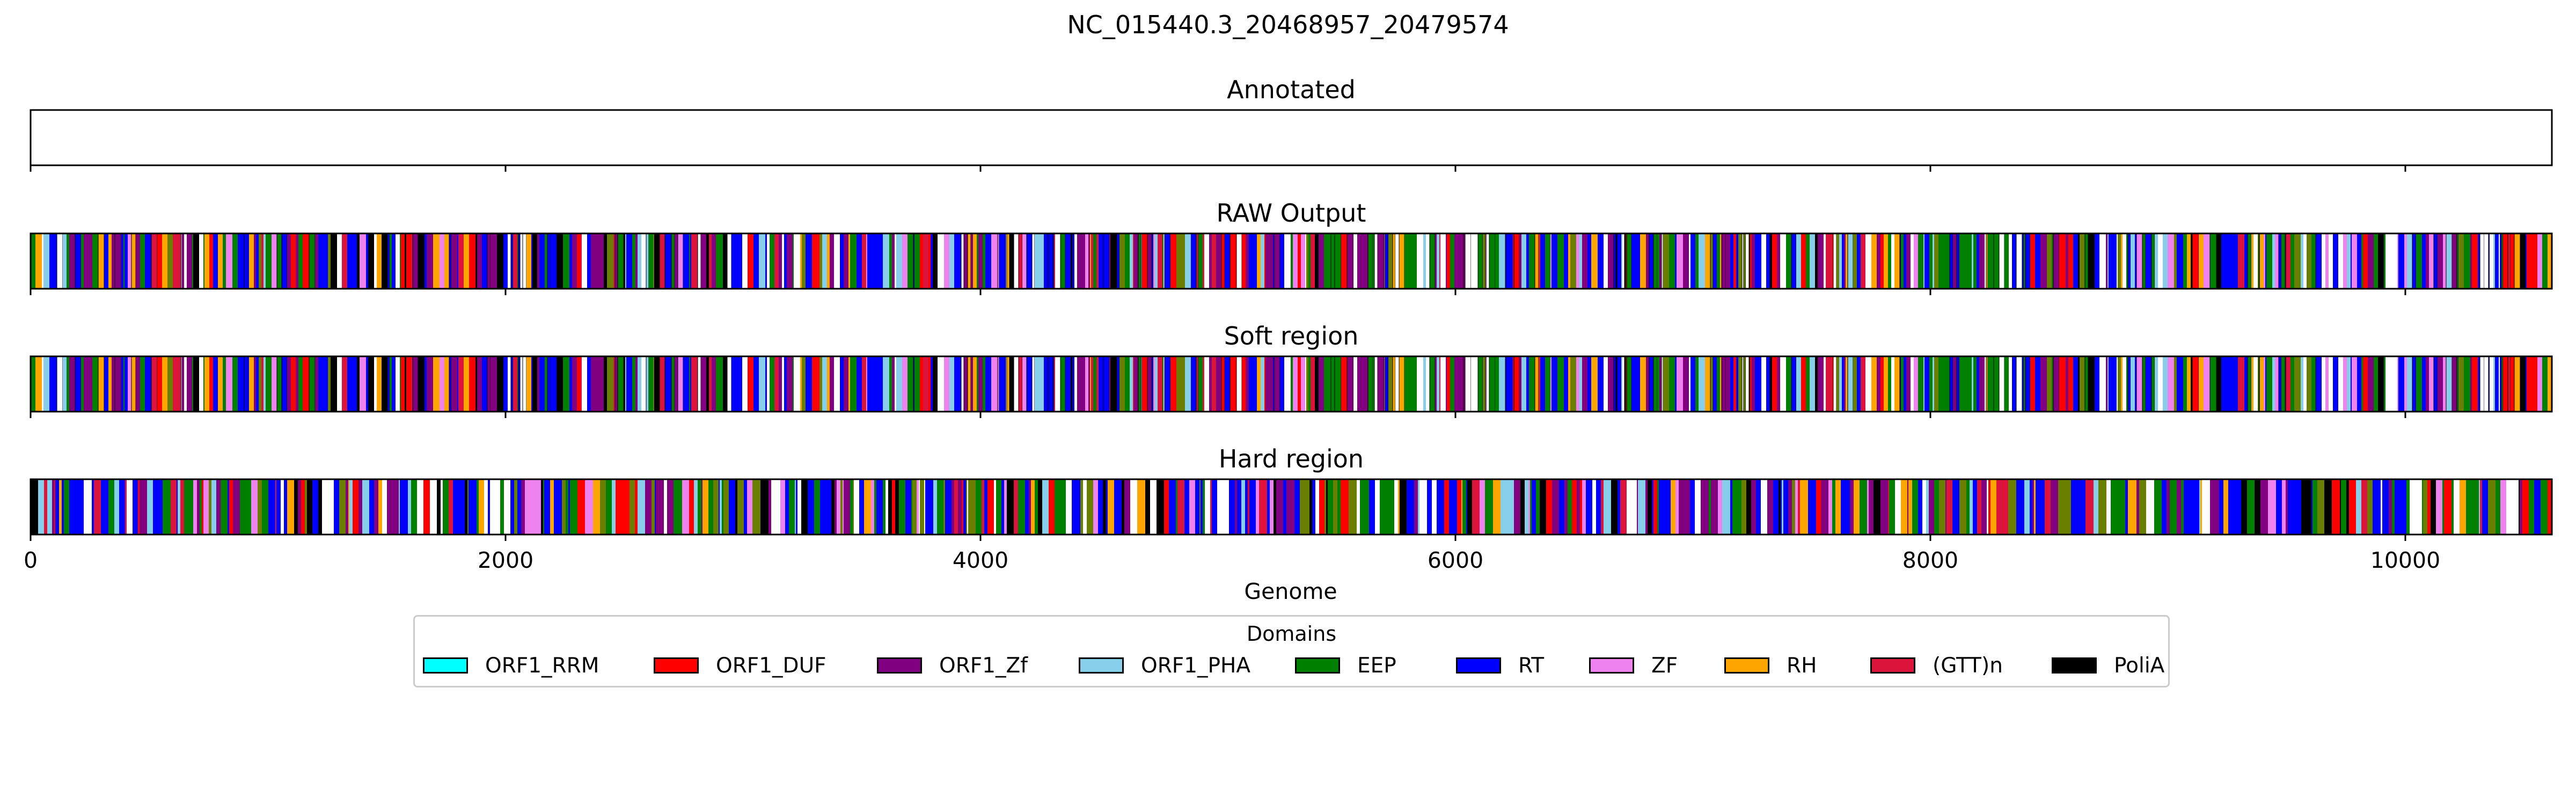  What do you see at coordinates (31, 560) in the screenshot?
I see `x-tick-label: 0` at bounding box center [31, 560].